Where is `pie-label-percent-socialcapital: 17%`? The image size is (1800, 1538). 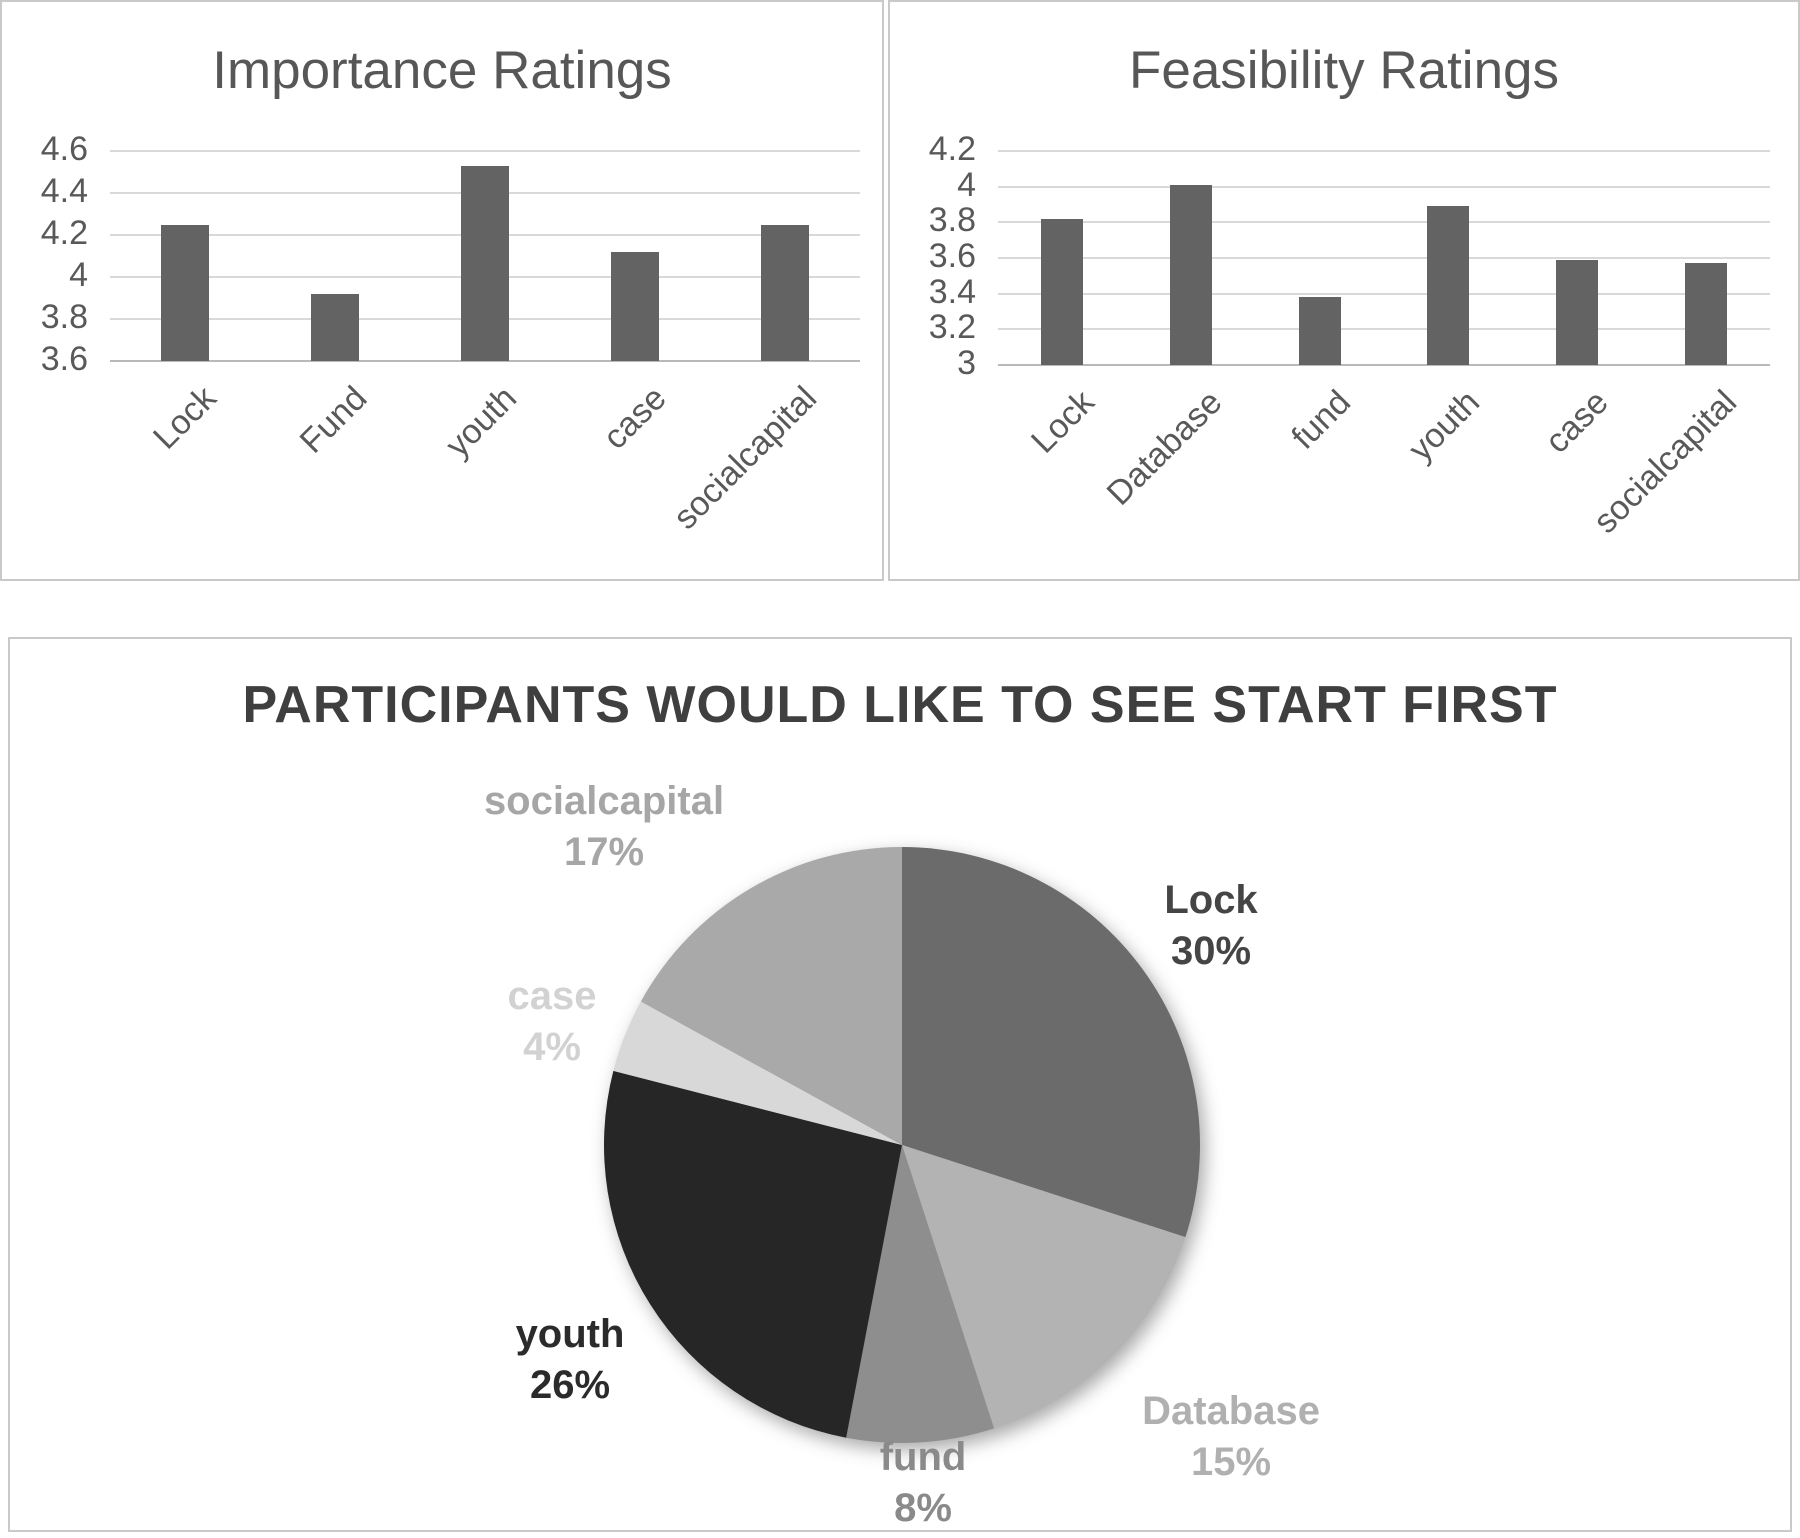
pie-label-percent-socialcapital: 17% is located at coordinates (604, 852).